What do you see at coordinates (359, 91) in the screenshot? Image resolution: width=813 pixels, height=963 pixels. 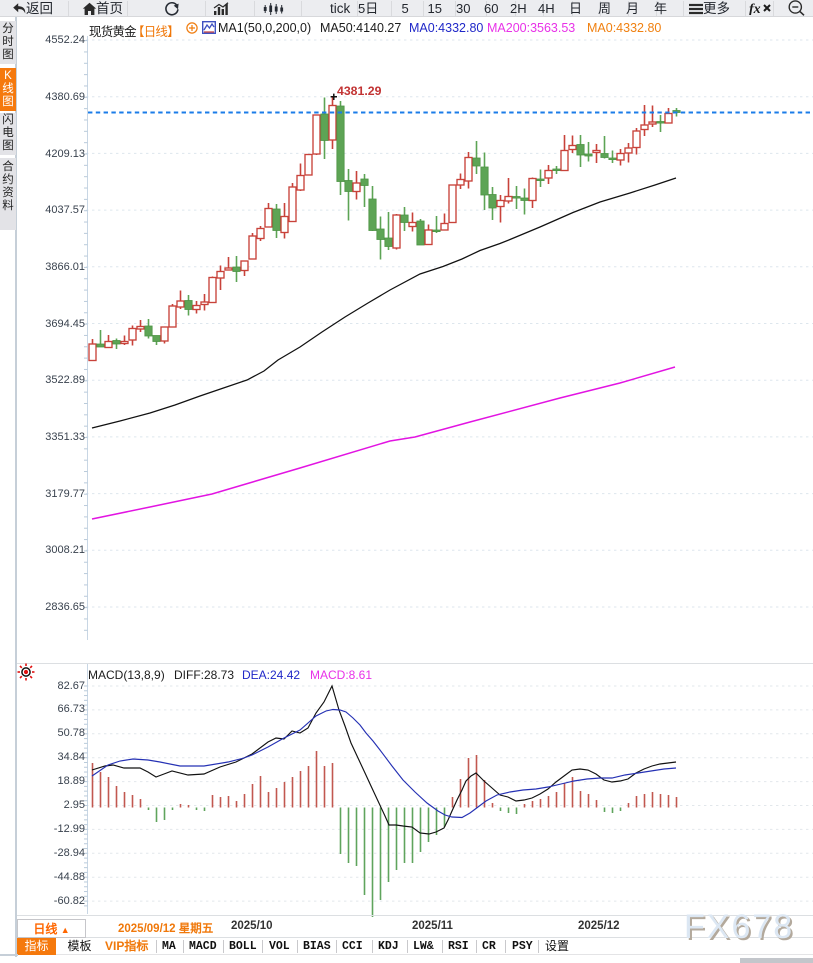 I see `svg-text: 4381.29` at bounding box center [359, 91].